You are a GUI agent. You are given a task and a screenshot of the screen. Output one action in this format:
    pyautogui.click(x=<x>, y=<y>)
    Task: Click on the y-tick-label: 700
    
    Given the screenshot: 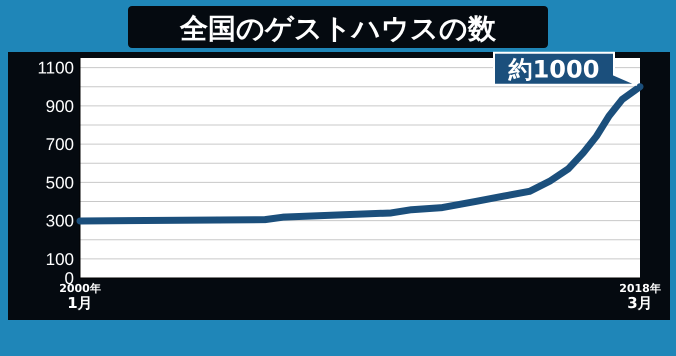 What is the action you would take?
    pyautogui.click(x=60, y=144)
    